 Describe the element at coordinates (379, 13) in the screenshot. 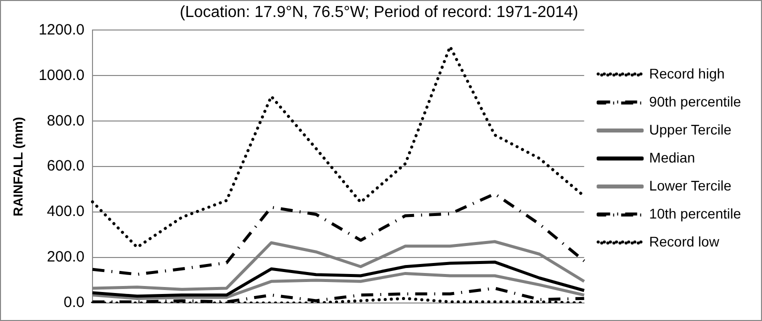

I see `chart-title: (Location: 17.9°N, 76.5°W; Period of record: 1971-2014)` at that location.